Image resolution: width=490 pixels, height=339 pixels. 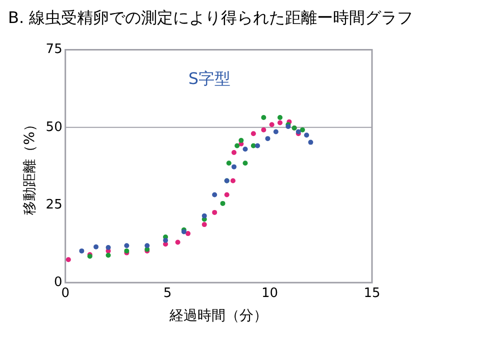 I want to click on y-tick-label: 75, so click(x=54, y=50).